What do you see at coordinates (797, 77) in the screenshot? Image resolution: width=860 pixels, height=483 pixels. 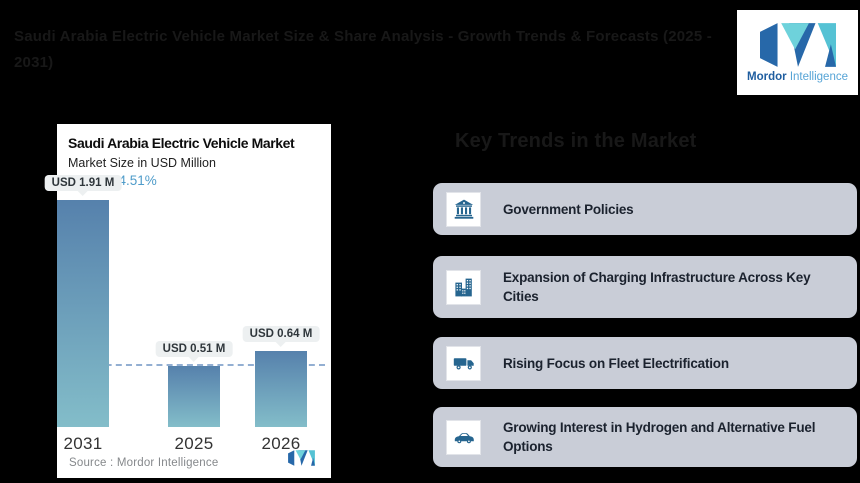 I see `mordor-logo-wordmark: Mordor Intelligence` at bounding box center [797, 77].